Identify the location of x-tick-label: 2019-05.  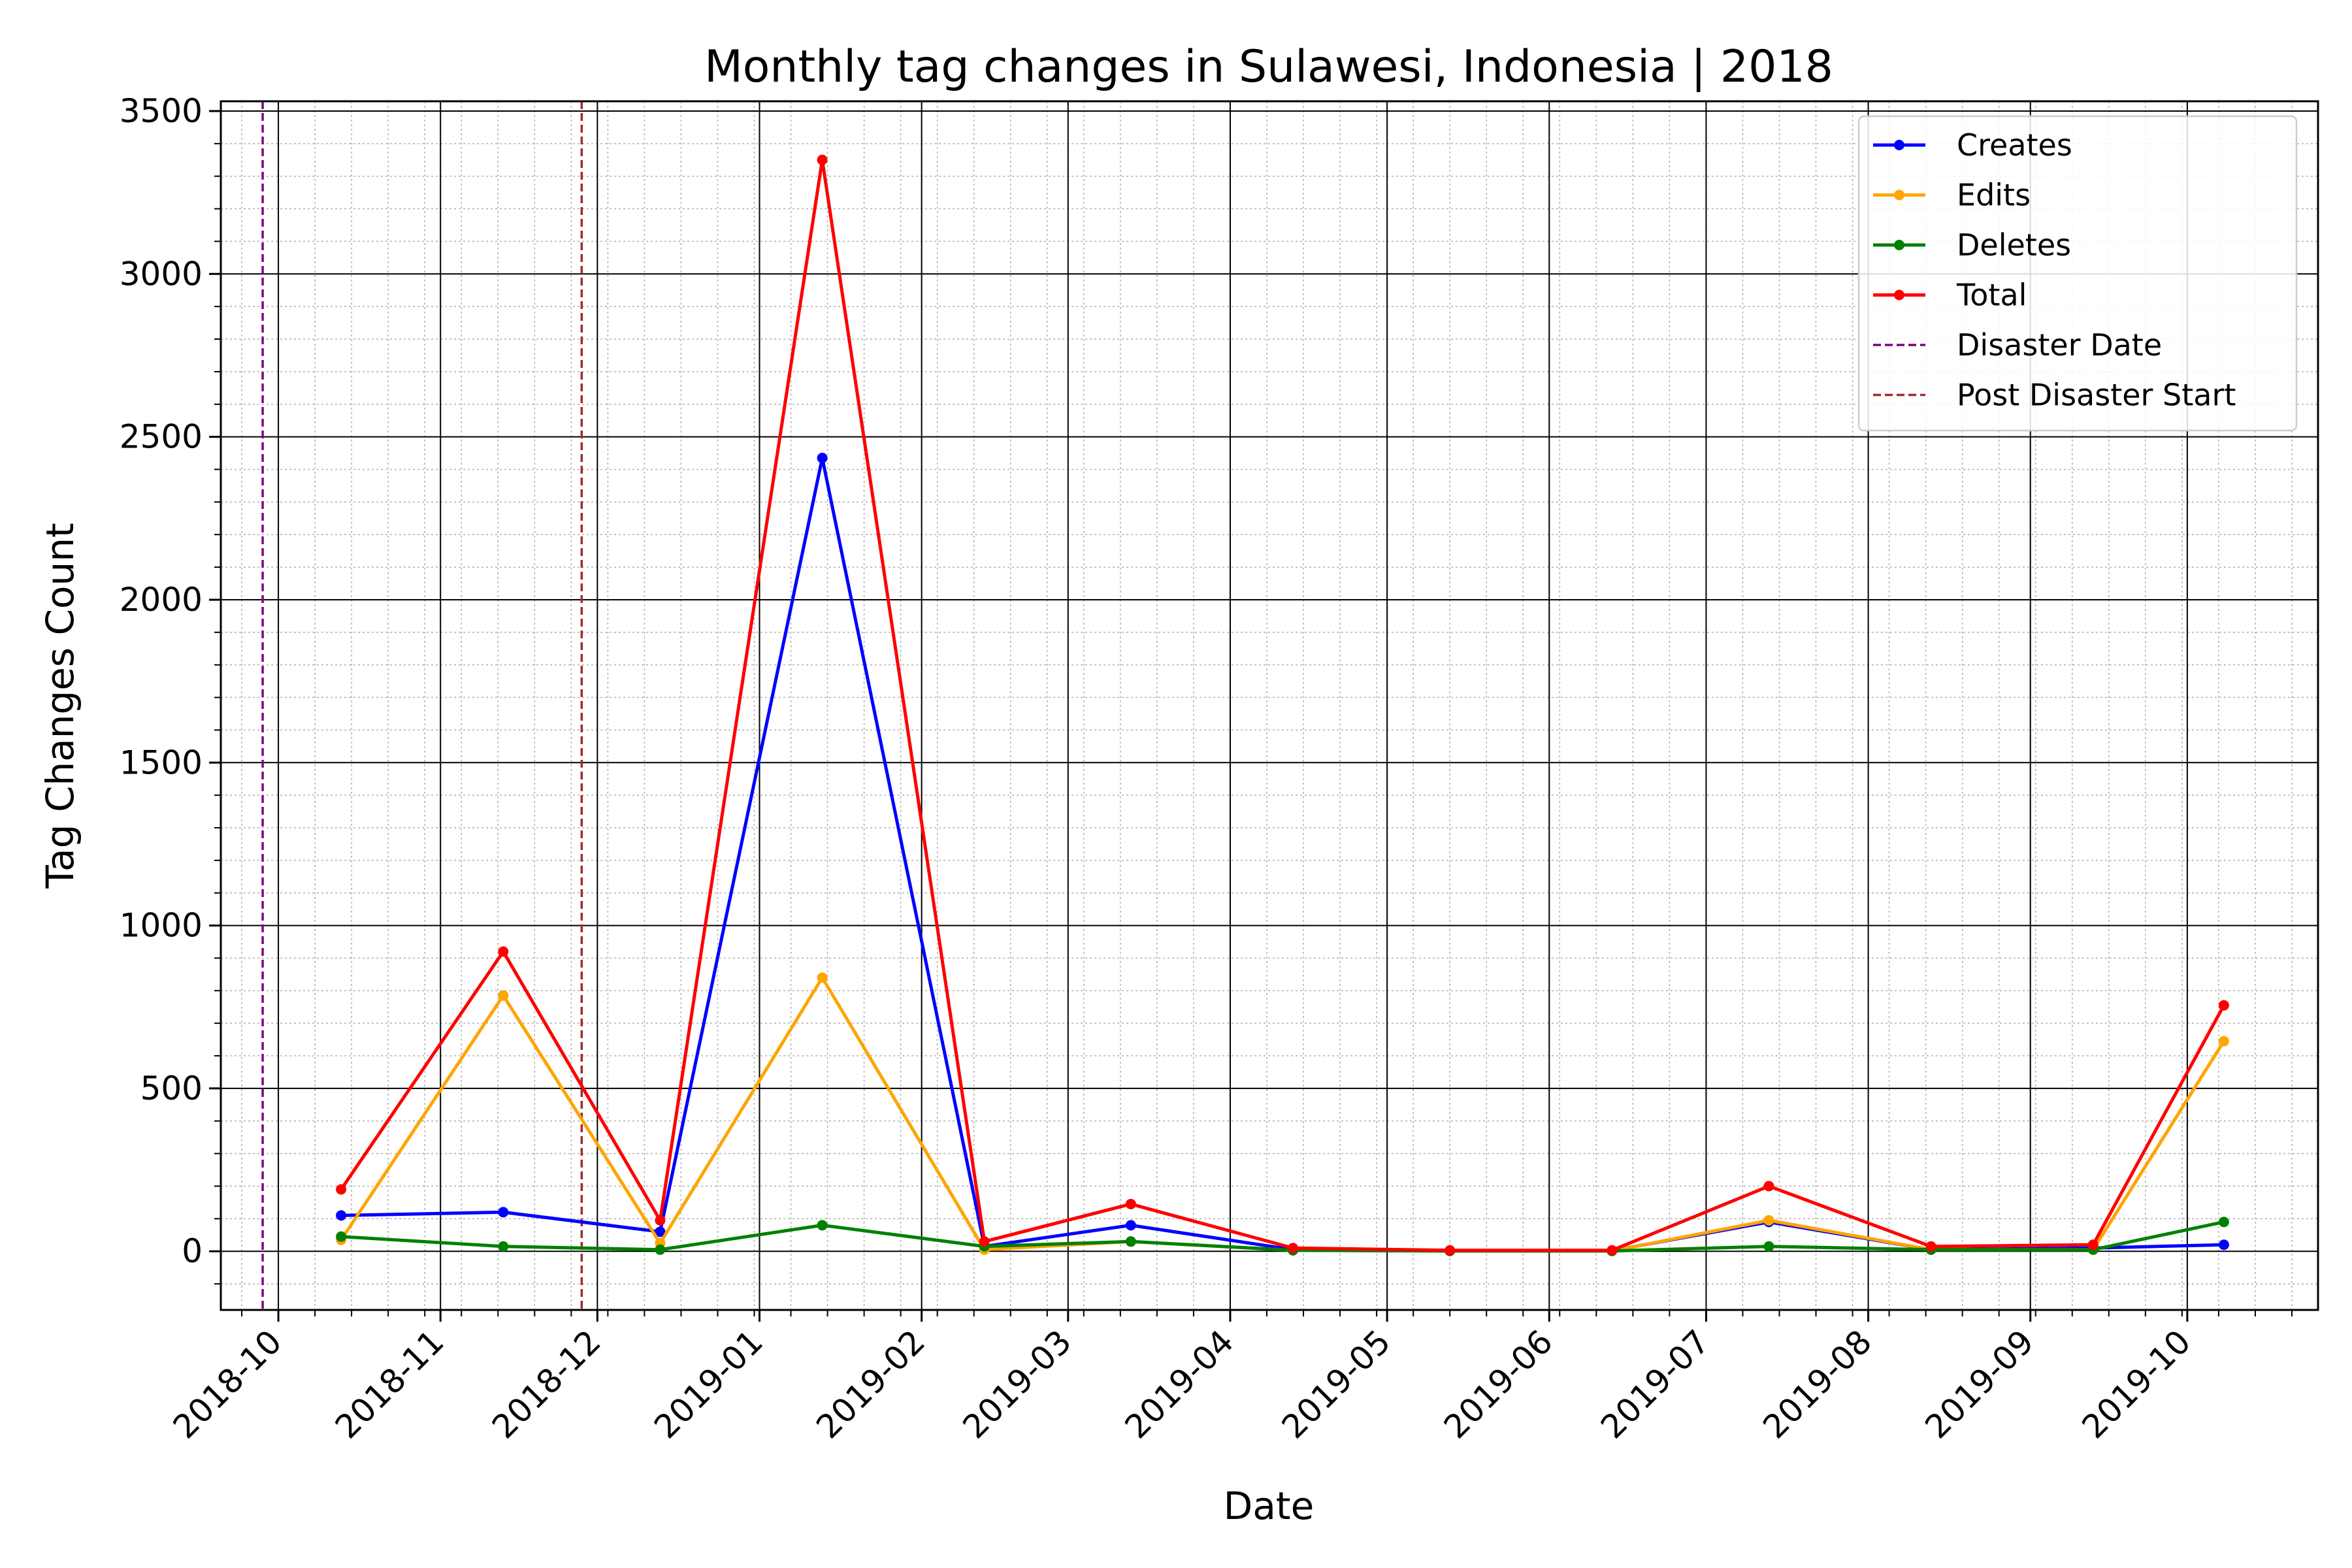
(1336, 1384).